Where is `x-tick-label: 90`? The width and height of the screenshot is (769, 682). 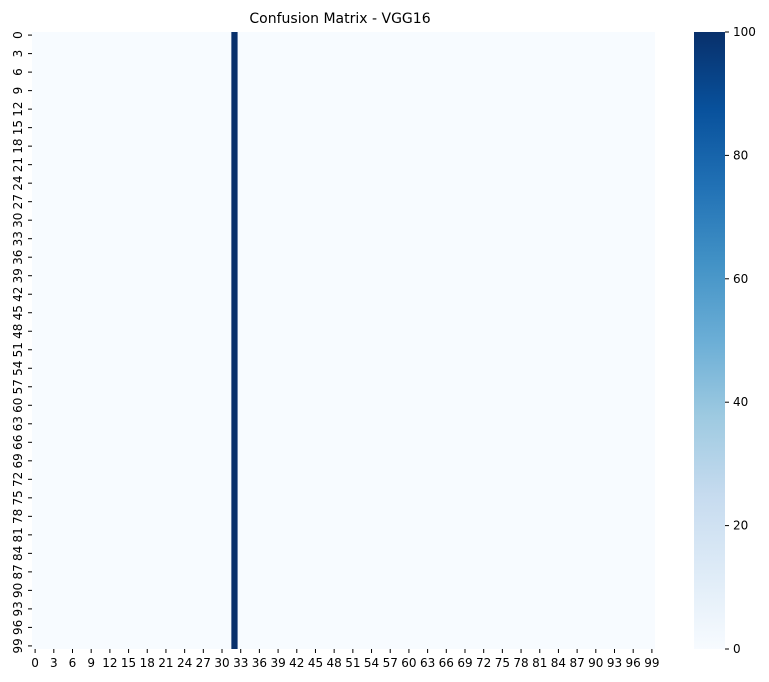 x-tick-label: 90 is located at coordinates (595, 663).